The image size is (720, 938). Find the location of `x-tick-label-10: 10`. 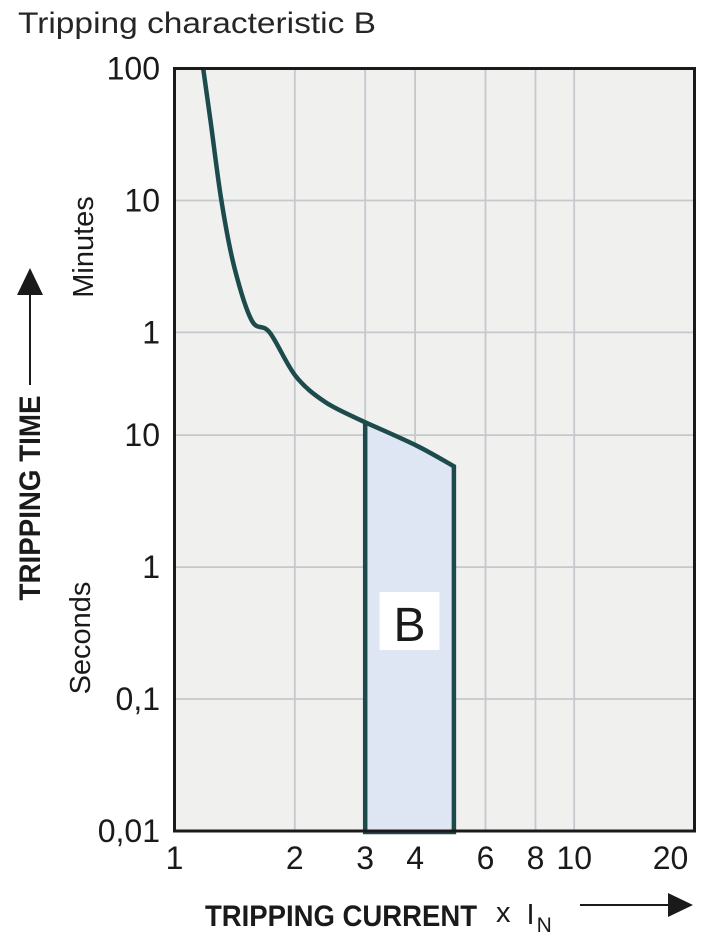

x-tick-label-10: 10 is located at coordinates (574, 858).